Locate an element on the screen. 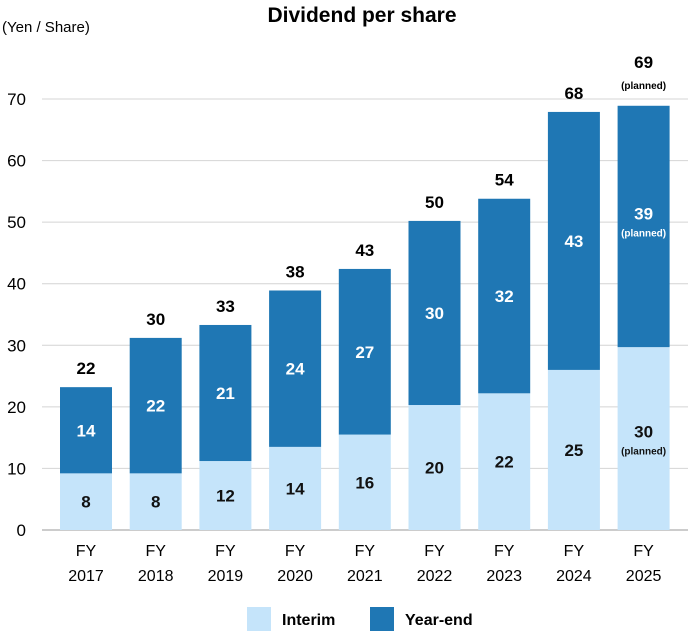  unit-label: (Yen / Share) is located at coordinates (46, 27).